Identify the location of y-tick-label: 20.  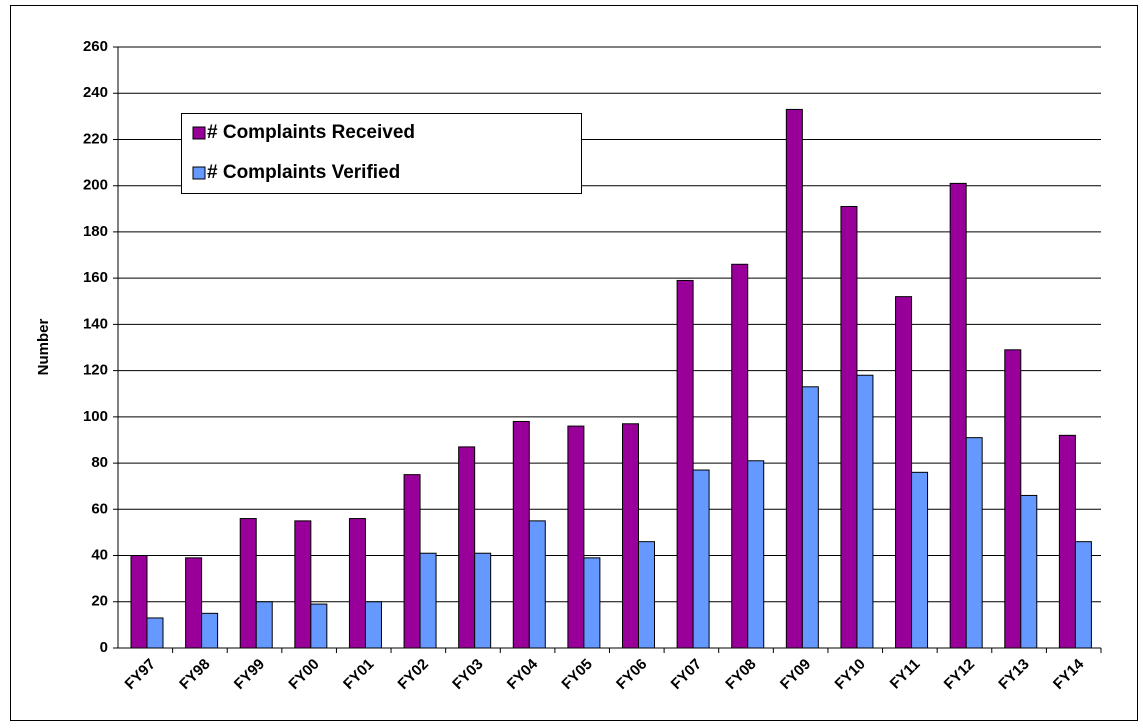
(99, 601).